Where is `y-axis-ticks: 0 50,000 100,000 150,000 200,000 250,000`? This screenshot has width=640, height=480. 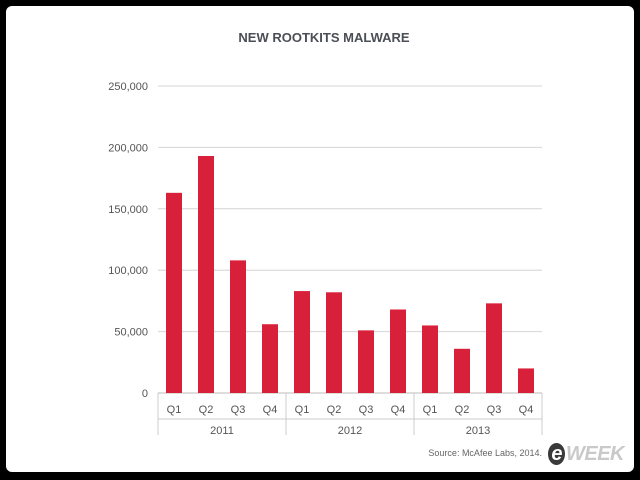 y-axis-ticks: 0 50,000 100,000 150,000 200,000 250,000 is located at coordinates (128, 240).